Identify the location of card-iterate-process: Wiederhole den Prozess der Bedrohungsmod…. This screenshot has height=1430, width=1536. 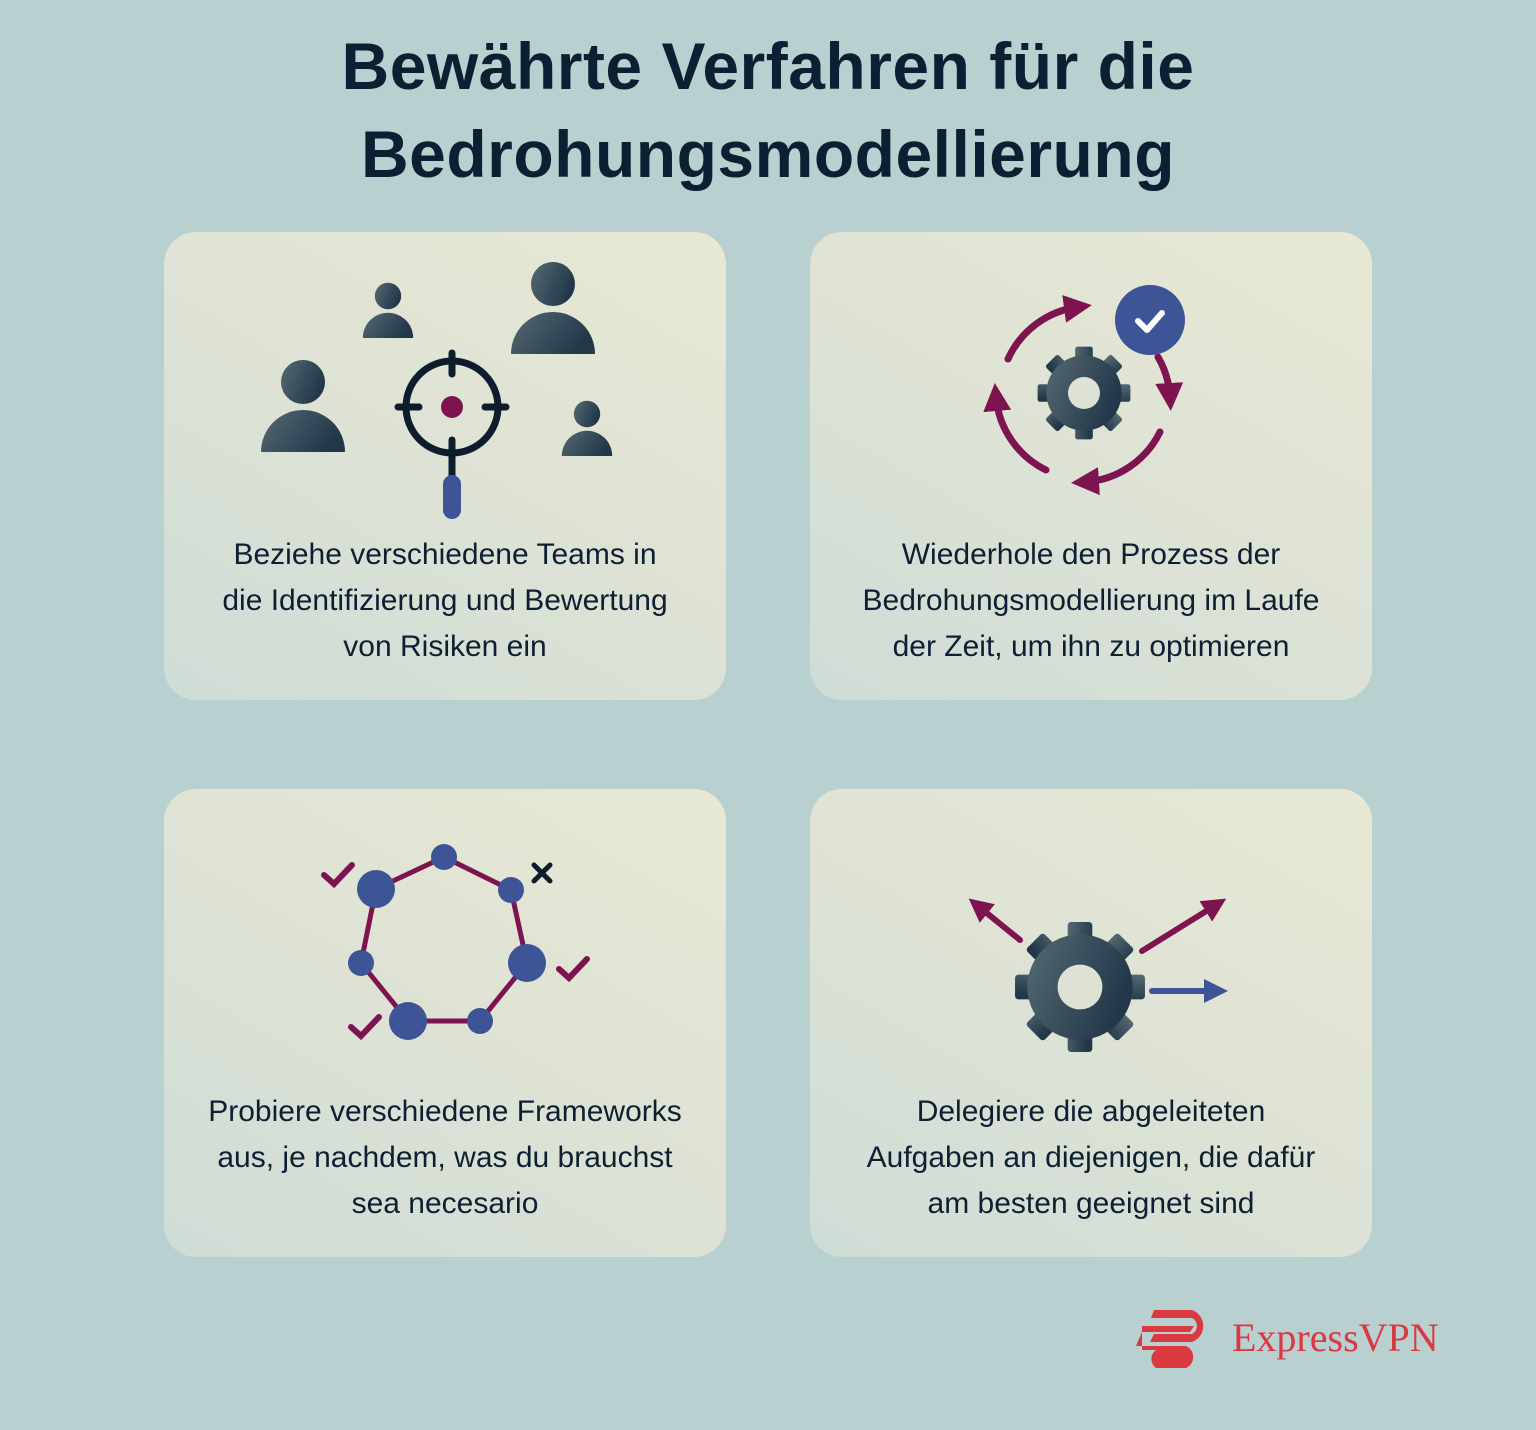
(1091, 466).